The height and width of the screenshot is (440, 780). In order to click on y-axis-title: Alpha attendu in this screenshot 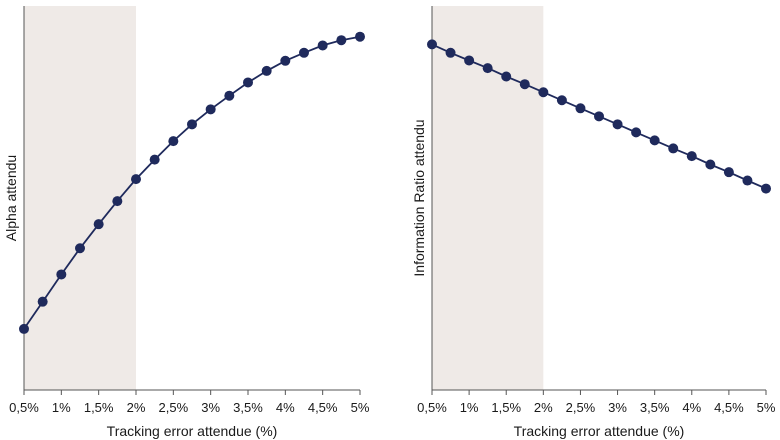, I will do `click(11, 198)`.